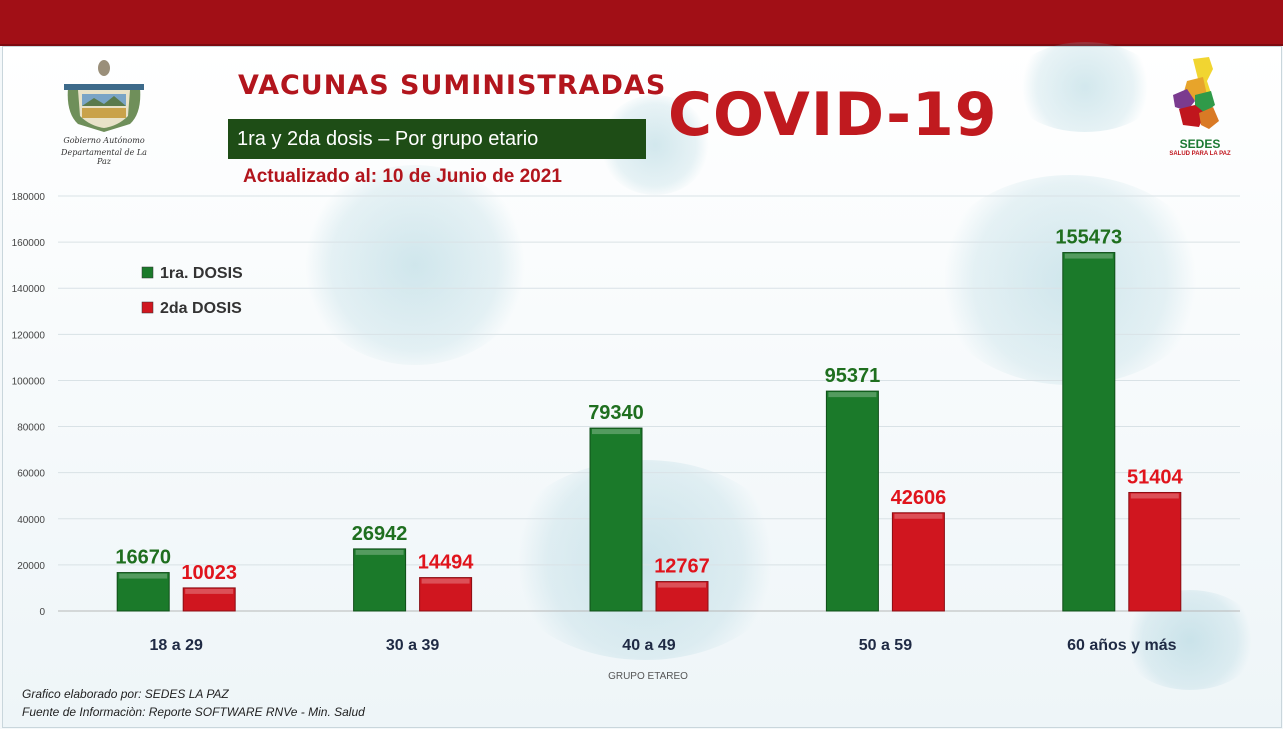 The width and height of the screenshot is (1283, 729). I want to click on data-label-dose2: 12767, so click(682, 567).